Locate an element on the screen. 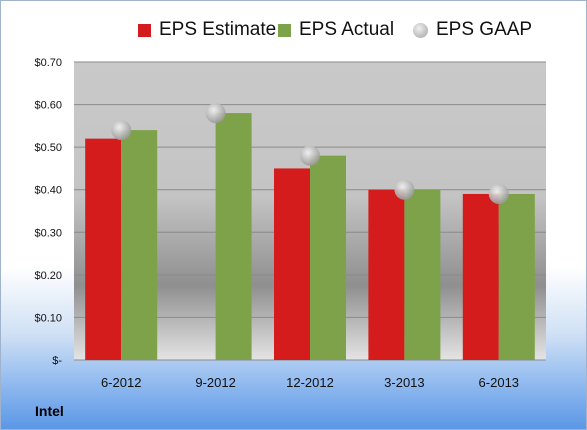 This screenshot has height=430, width=587. x-tick-label: 9-2012 is located at coordinates (215, 382).